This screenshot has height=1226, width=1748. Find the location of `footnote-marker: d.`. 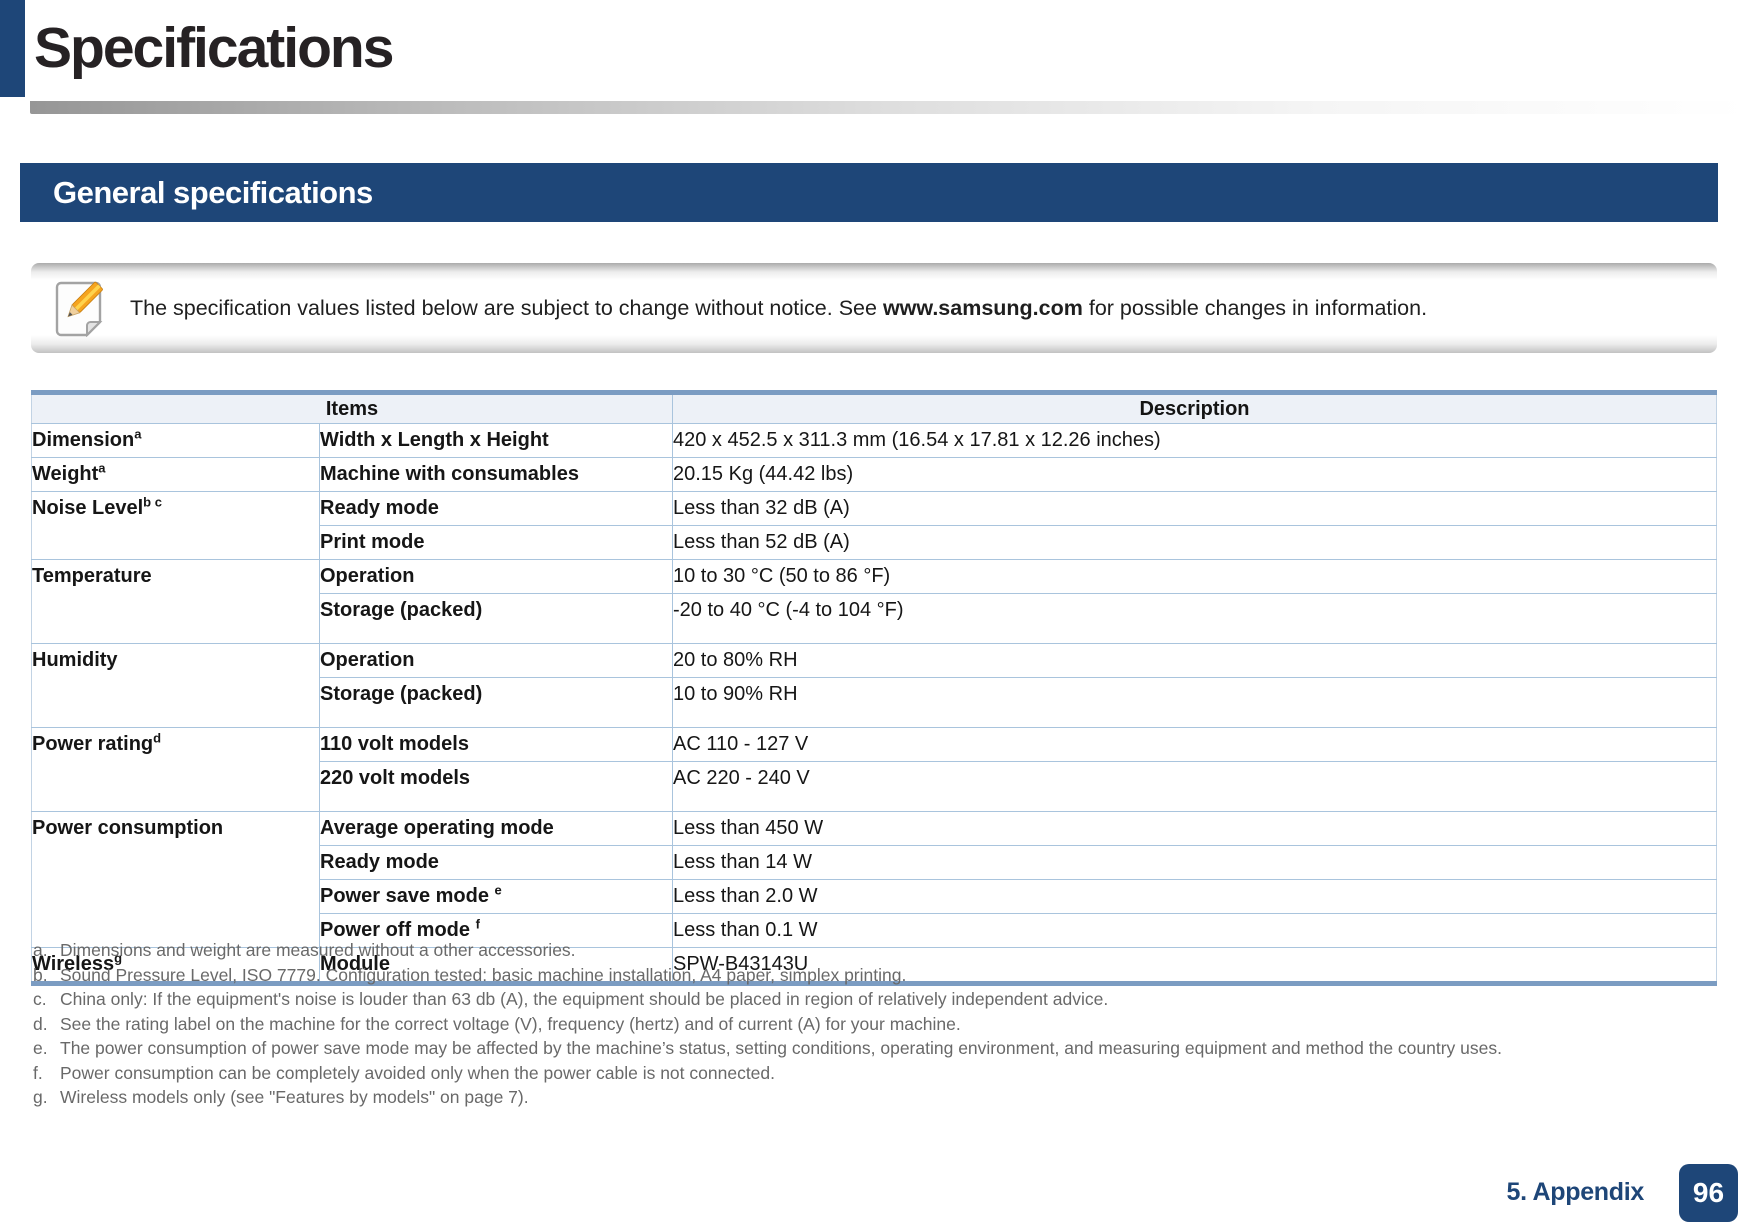

footnote-marker: d. is located at coordinates (40, 1023).